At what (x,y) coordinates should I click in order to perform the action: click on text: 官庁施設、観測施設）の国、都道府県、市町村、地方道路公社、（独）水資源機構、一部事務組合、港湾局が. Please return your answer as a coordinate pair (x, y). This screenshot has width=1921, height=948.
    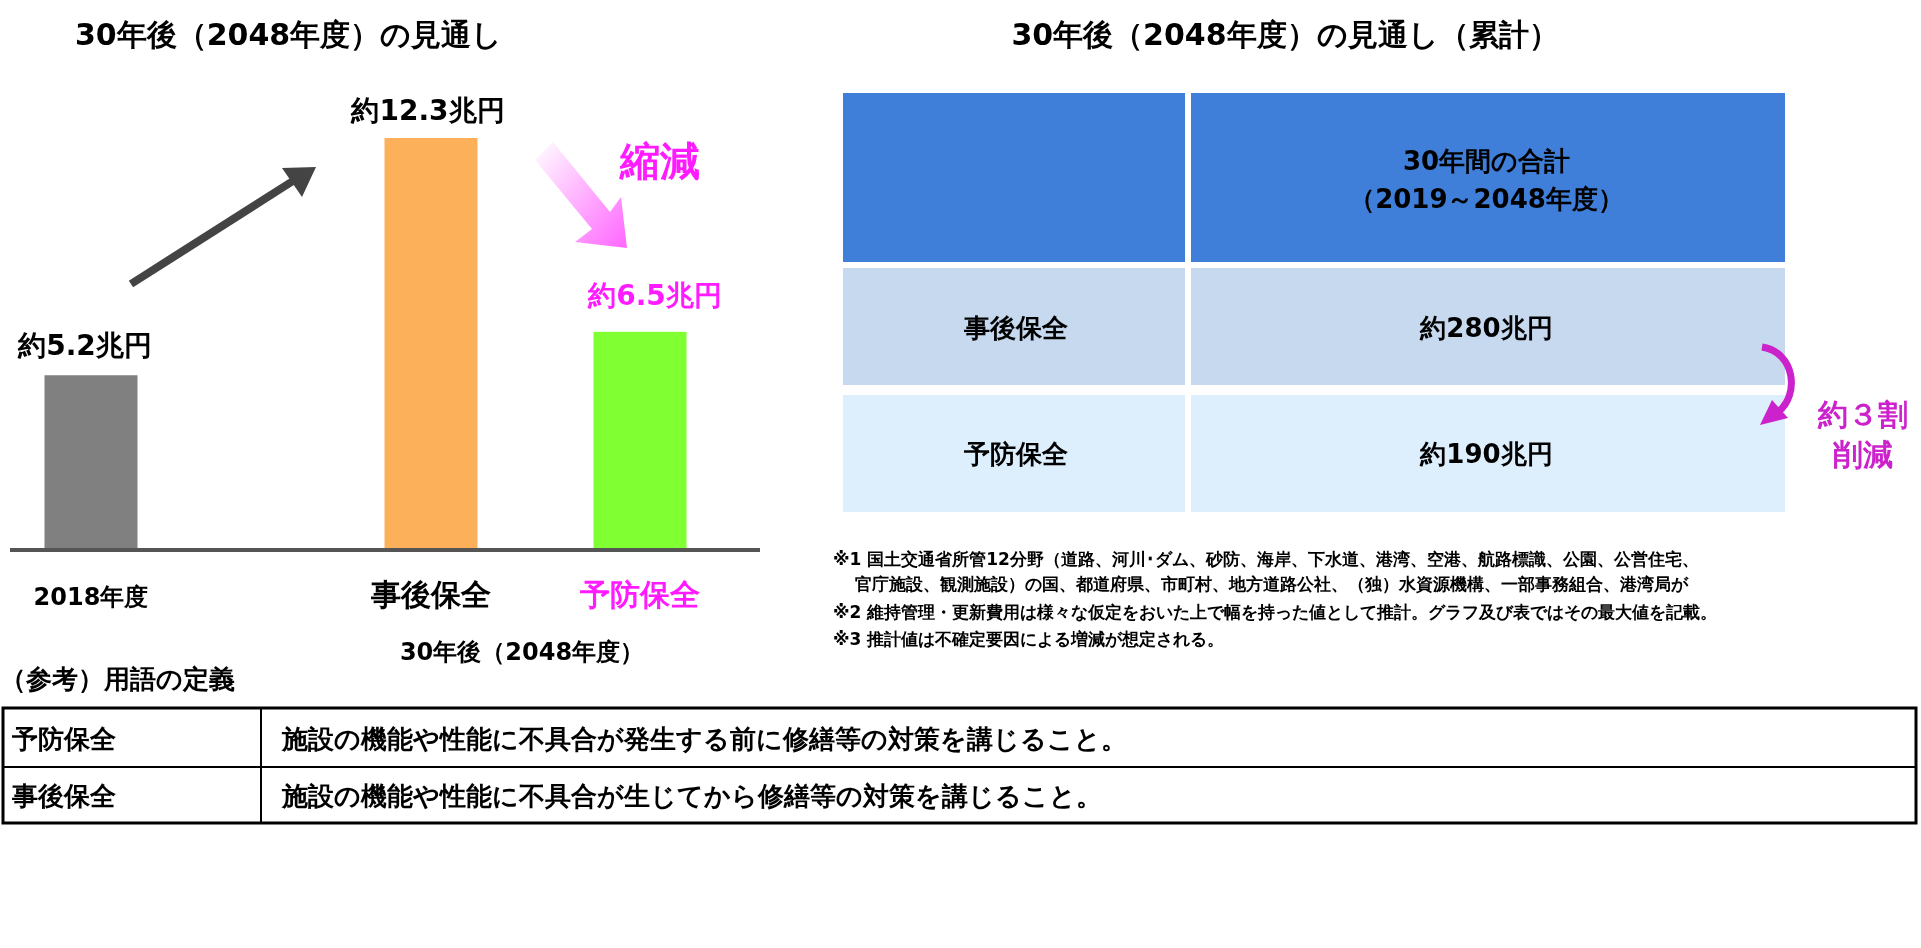
    Looking at the image, I should click on (1272, 584).